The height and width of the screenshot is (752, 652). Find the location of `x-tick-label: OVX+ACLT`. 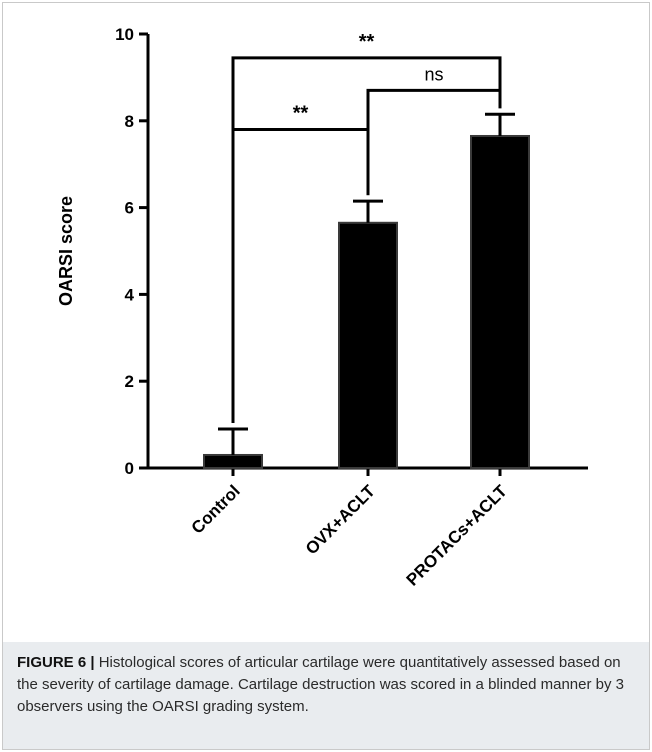

x-tick-label: OVX+ACLT is located at coordinates (340, 519).